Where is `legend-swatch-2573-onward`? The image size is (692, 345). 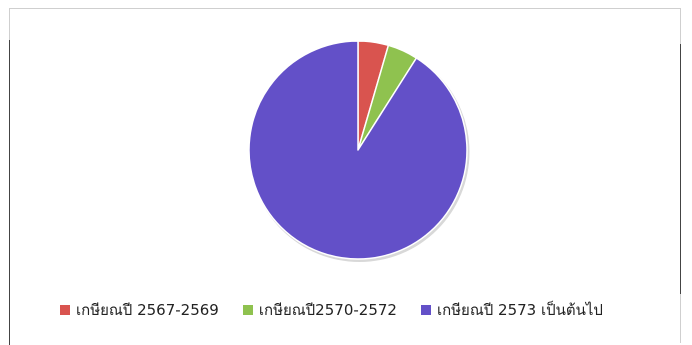
legend-swatch-2573-onward is located at coordinates (425, 310).